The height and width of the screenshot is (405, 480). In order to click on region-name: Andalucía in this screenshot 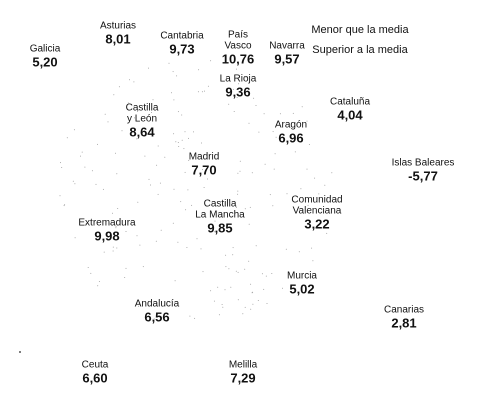, I will do `click(157, 303)`.